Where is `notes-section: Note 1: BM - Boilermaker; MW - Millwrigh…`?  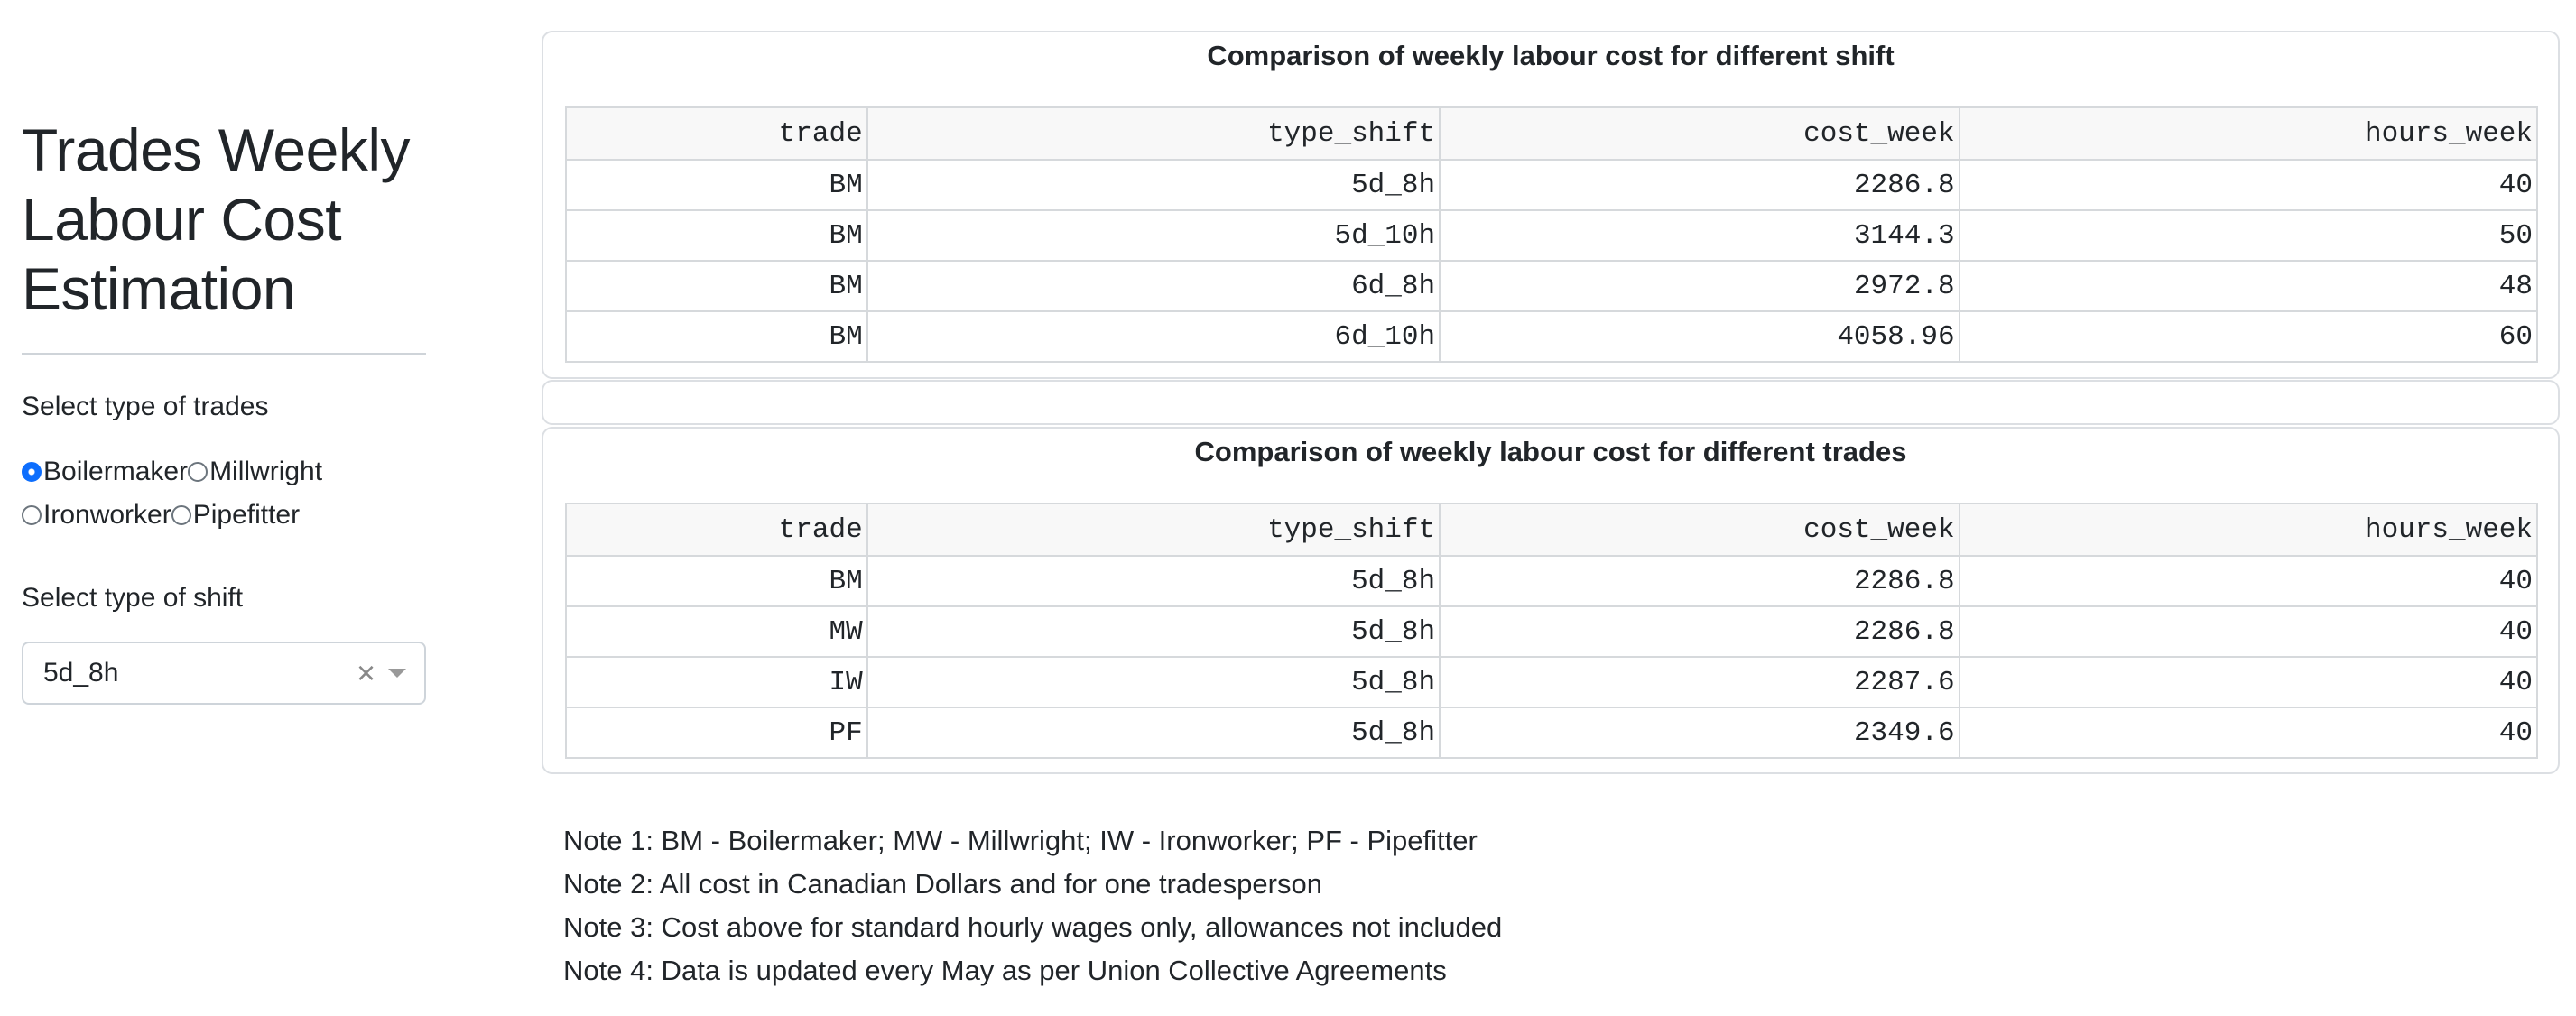 notes-section: Note 1: BM - Boilermaker; MW - Millwrigh… is located at coordinates (1032, 906).